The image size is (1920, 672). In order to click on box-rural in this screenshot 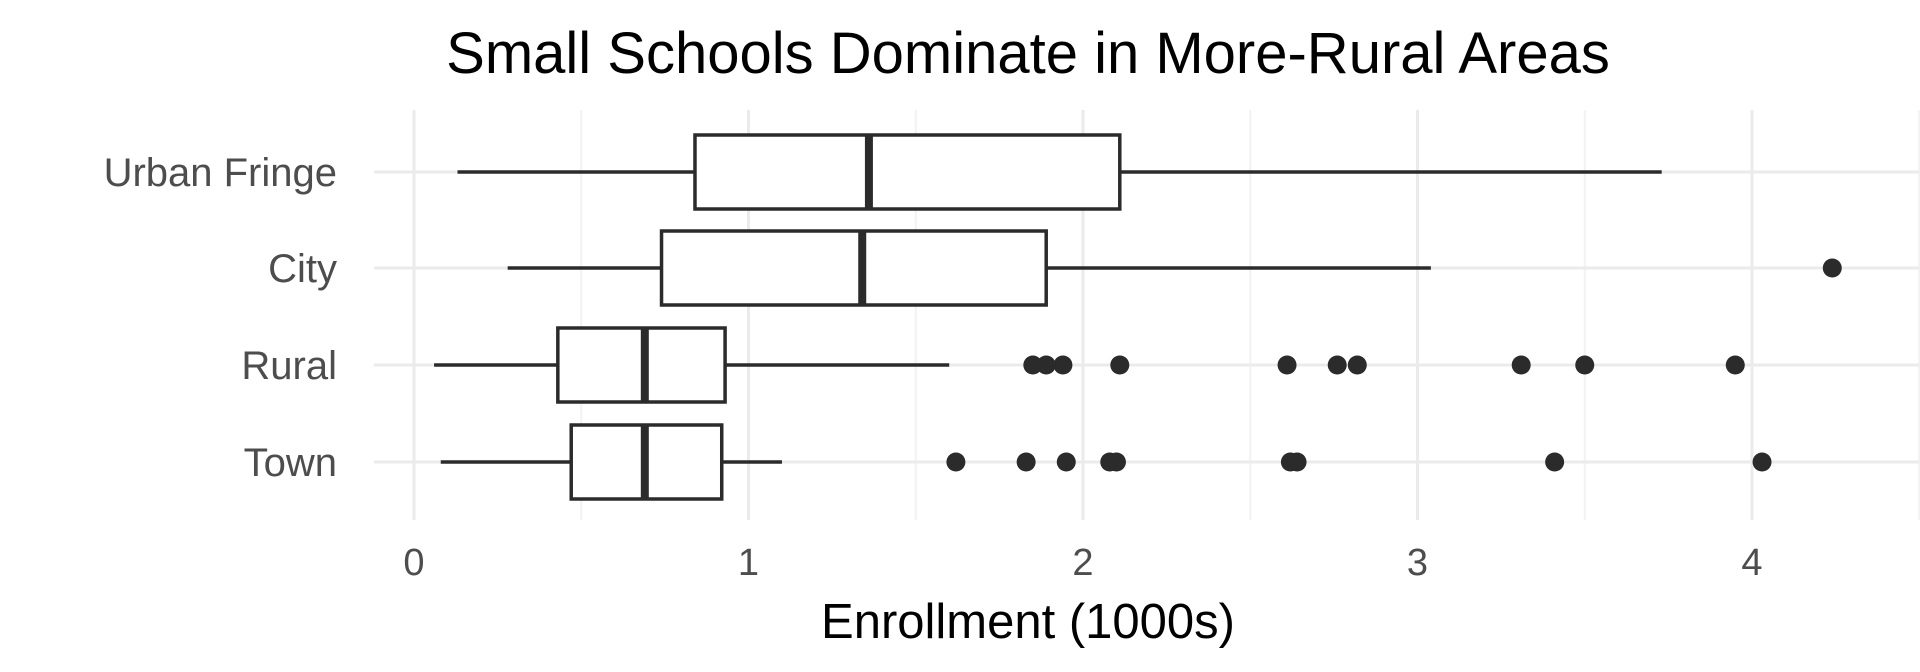, I will do `click(1089, 365)`.